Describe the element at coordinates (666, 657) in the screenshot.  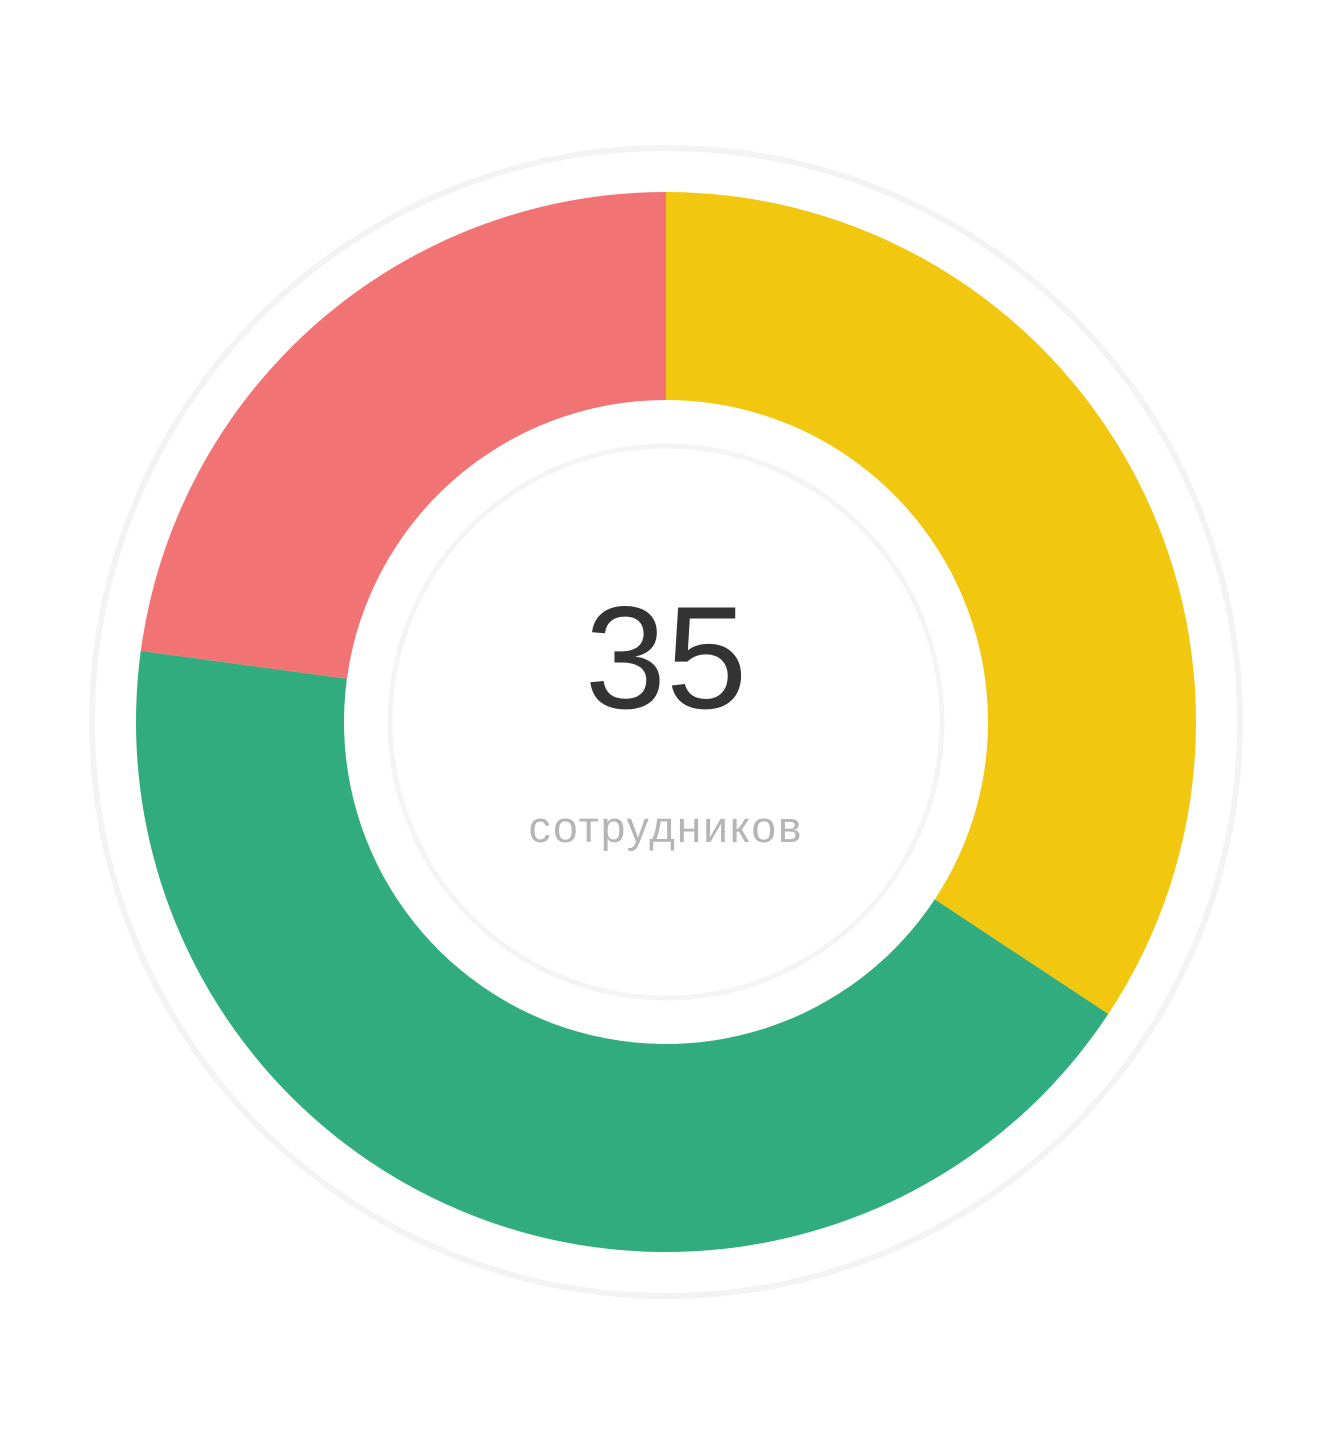
I see `total-count: 35` at that location.